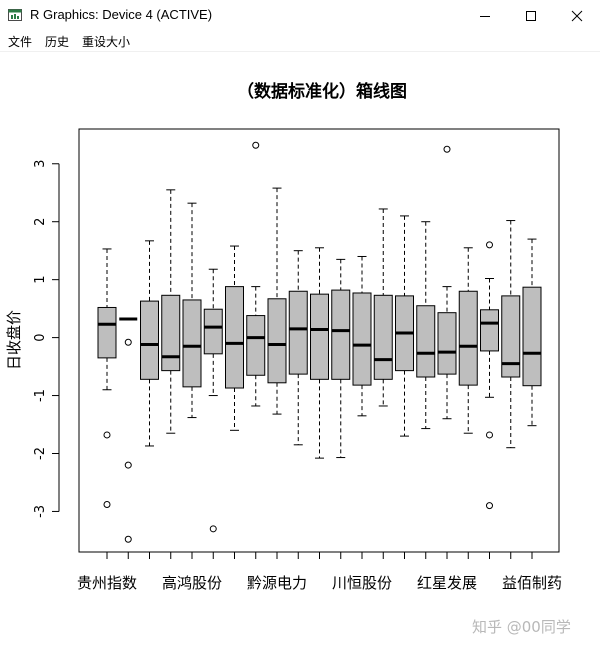 Image resolution: width=600 pixels, height=654 pixels. What do you see at coordinates (277, 583) in the screenshot?
I see `x-tick-label: 黔源电力` at bounding box center [277, 583].